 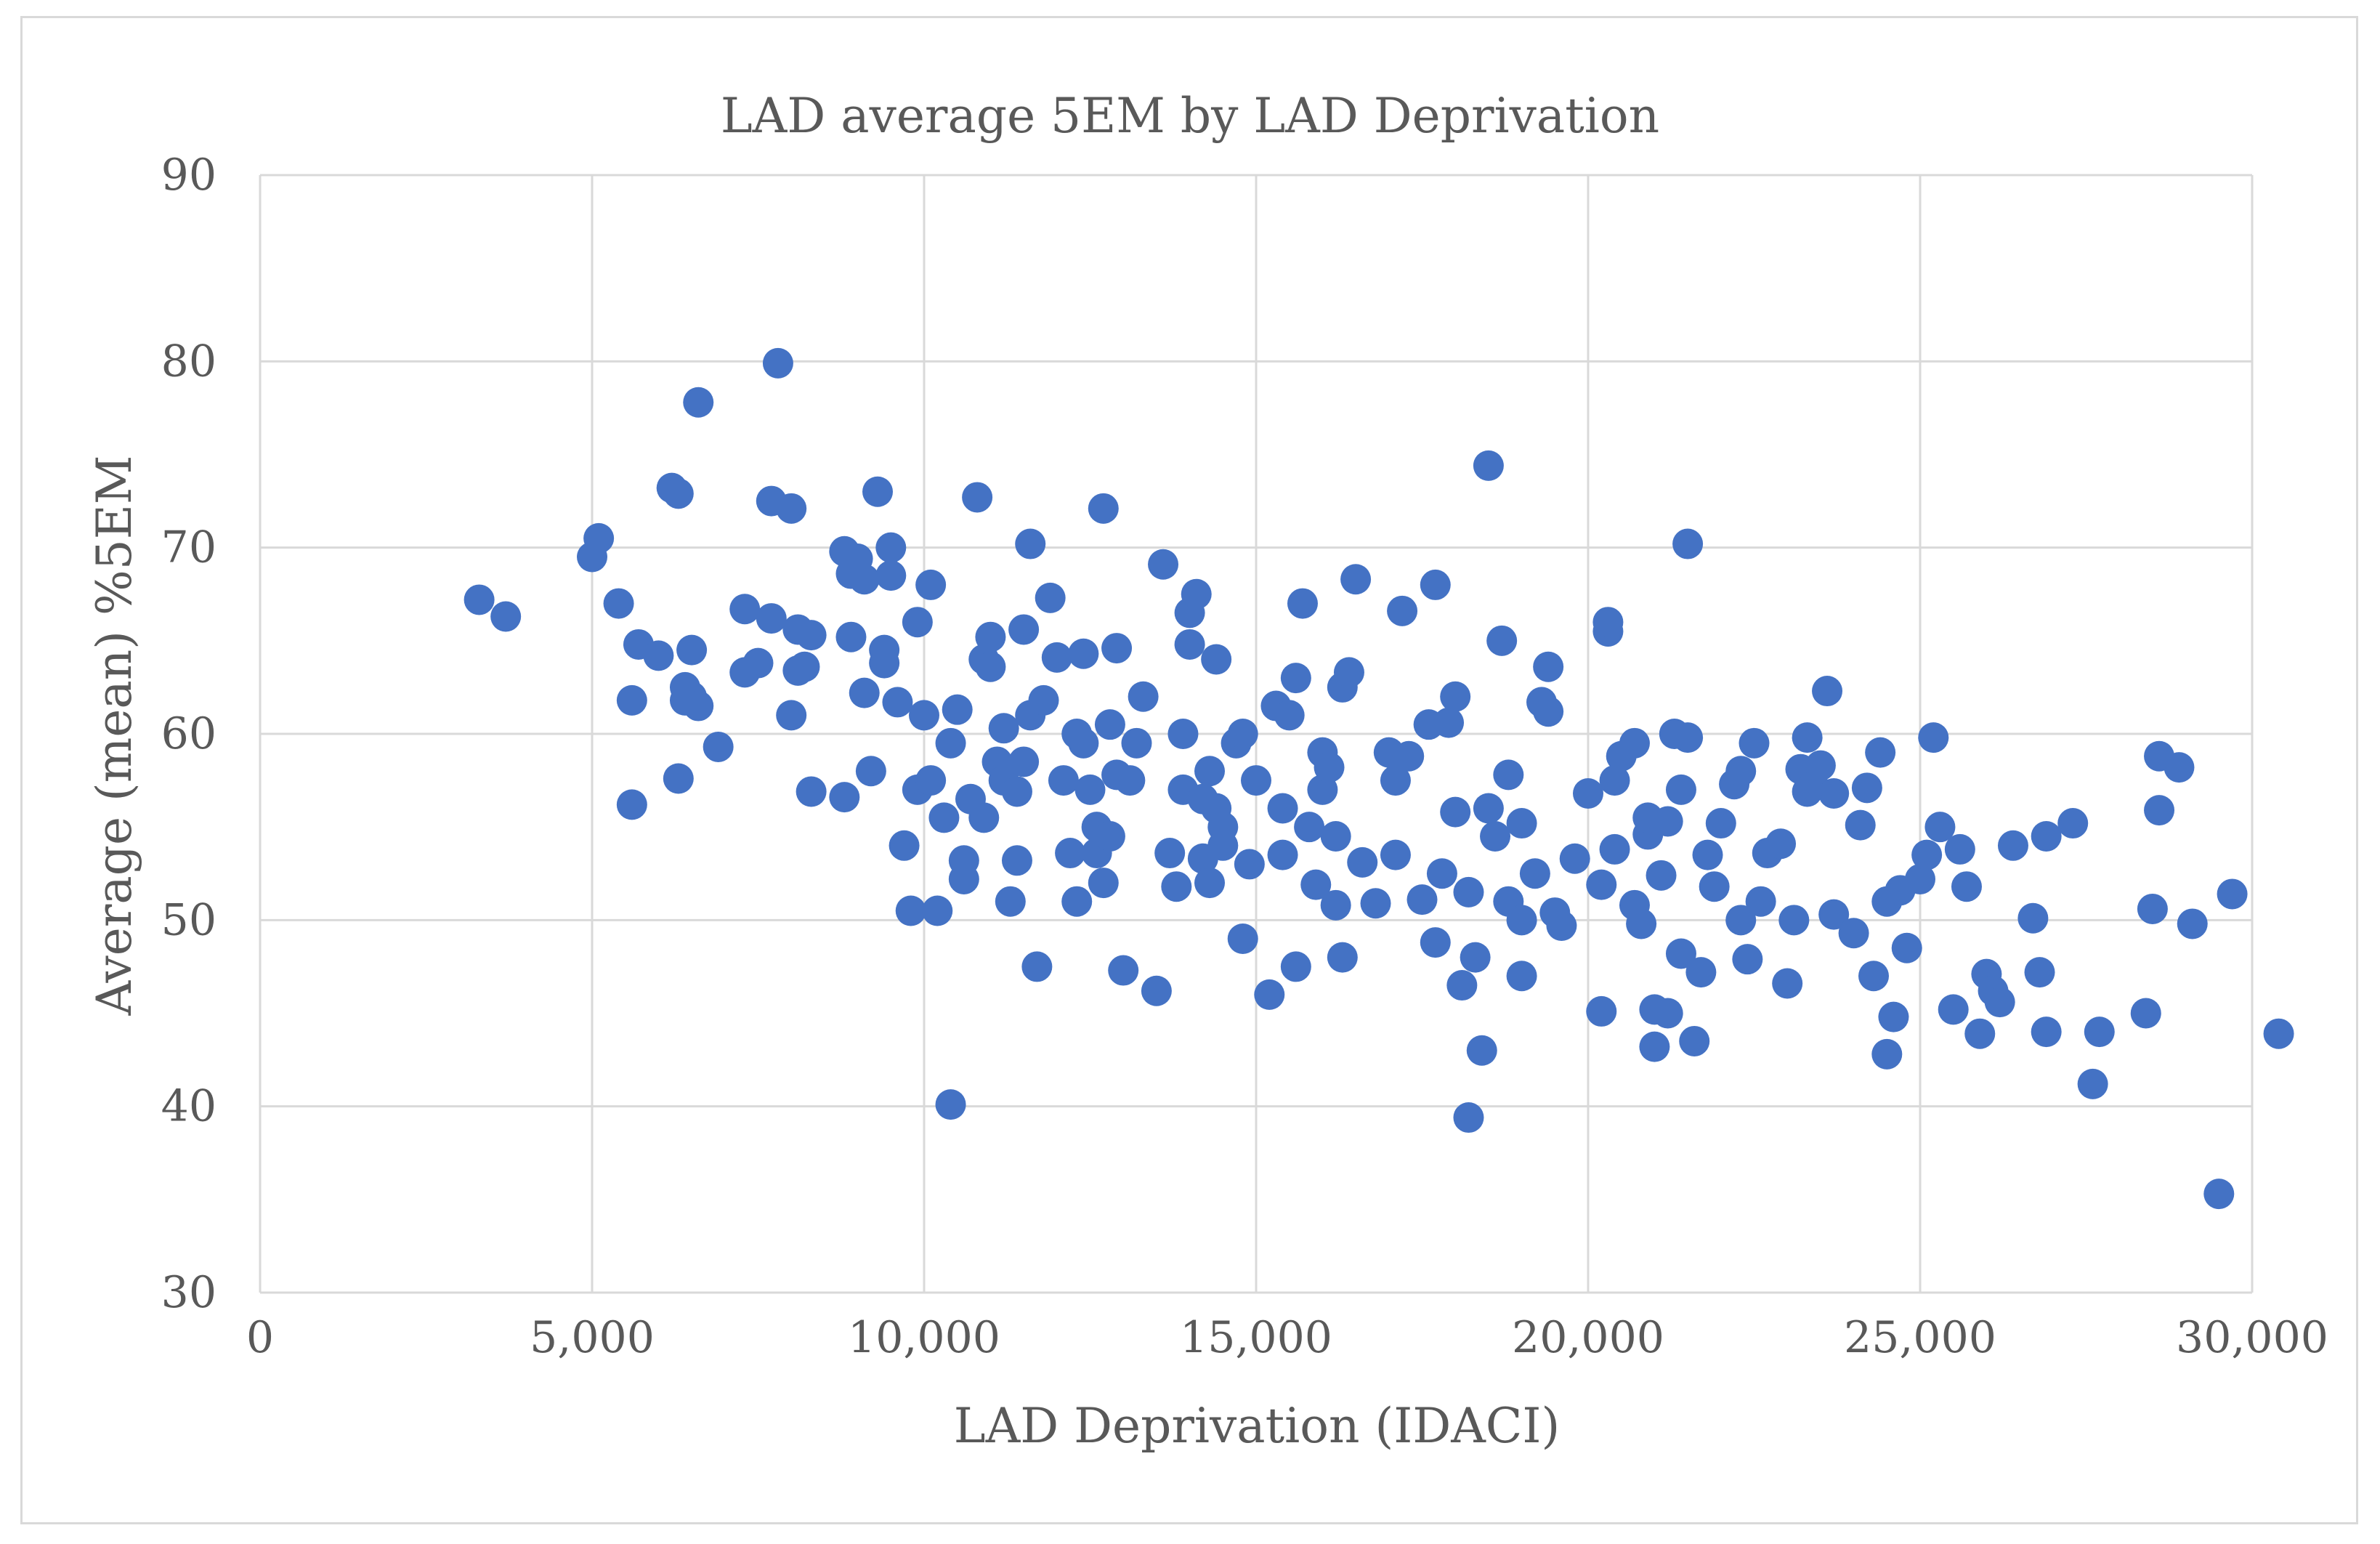 I want to click on x-tick-label: 20,000, so click(x=1588, y=1337).